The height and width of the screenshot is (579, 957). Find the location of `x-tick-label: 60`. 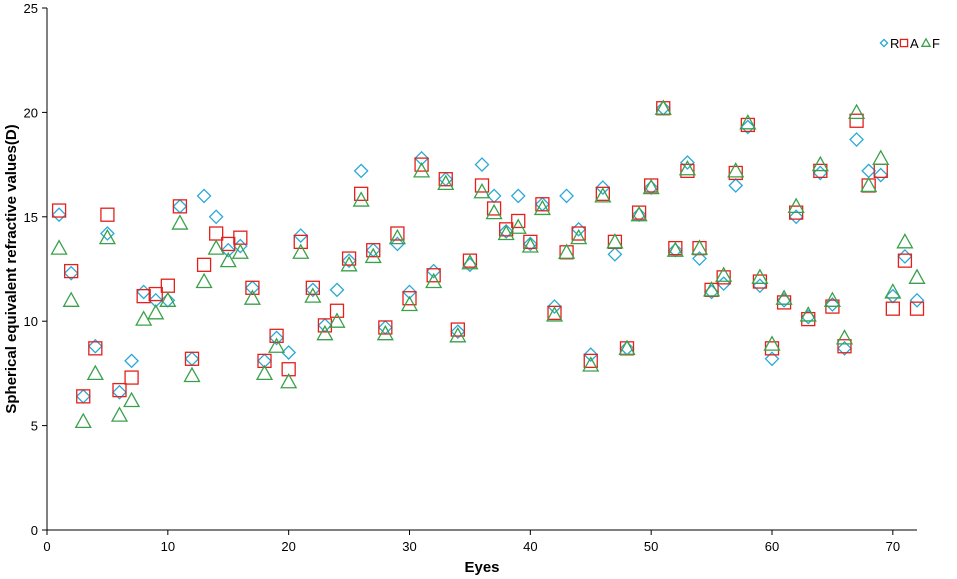

x-tick-label: 60 is located at coordinates (772, 546).